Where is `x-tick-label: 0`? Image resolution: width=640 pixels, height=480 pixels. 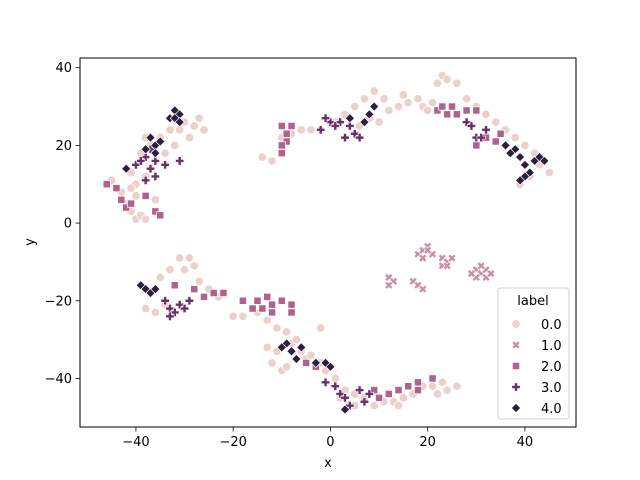
x-tick-label: 0 is located at coordinates (330, 442).